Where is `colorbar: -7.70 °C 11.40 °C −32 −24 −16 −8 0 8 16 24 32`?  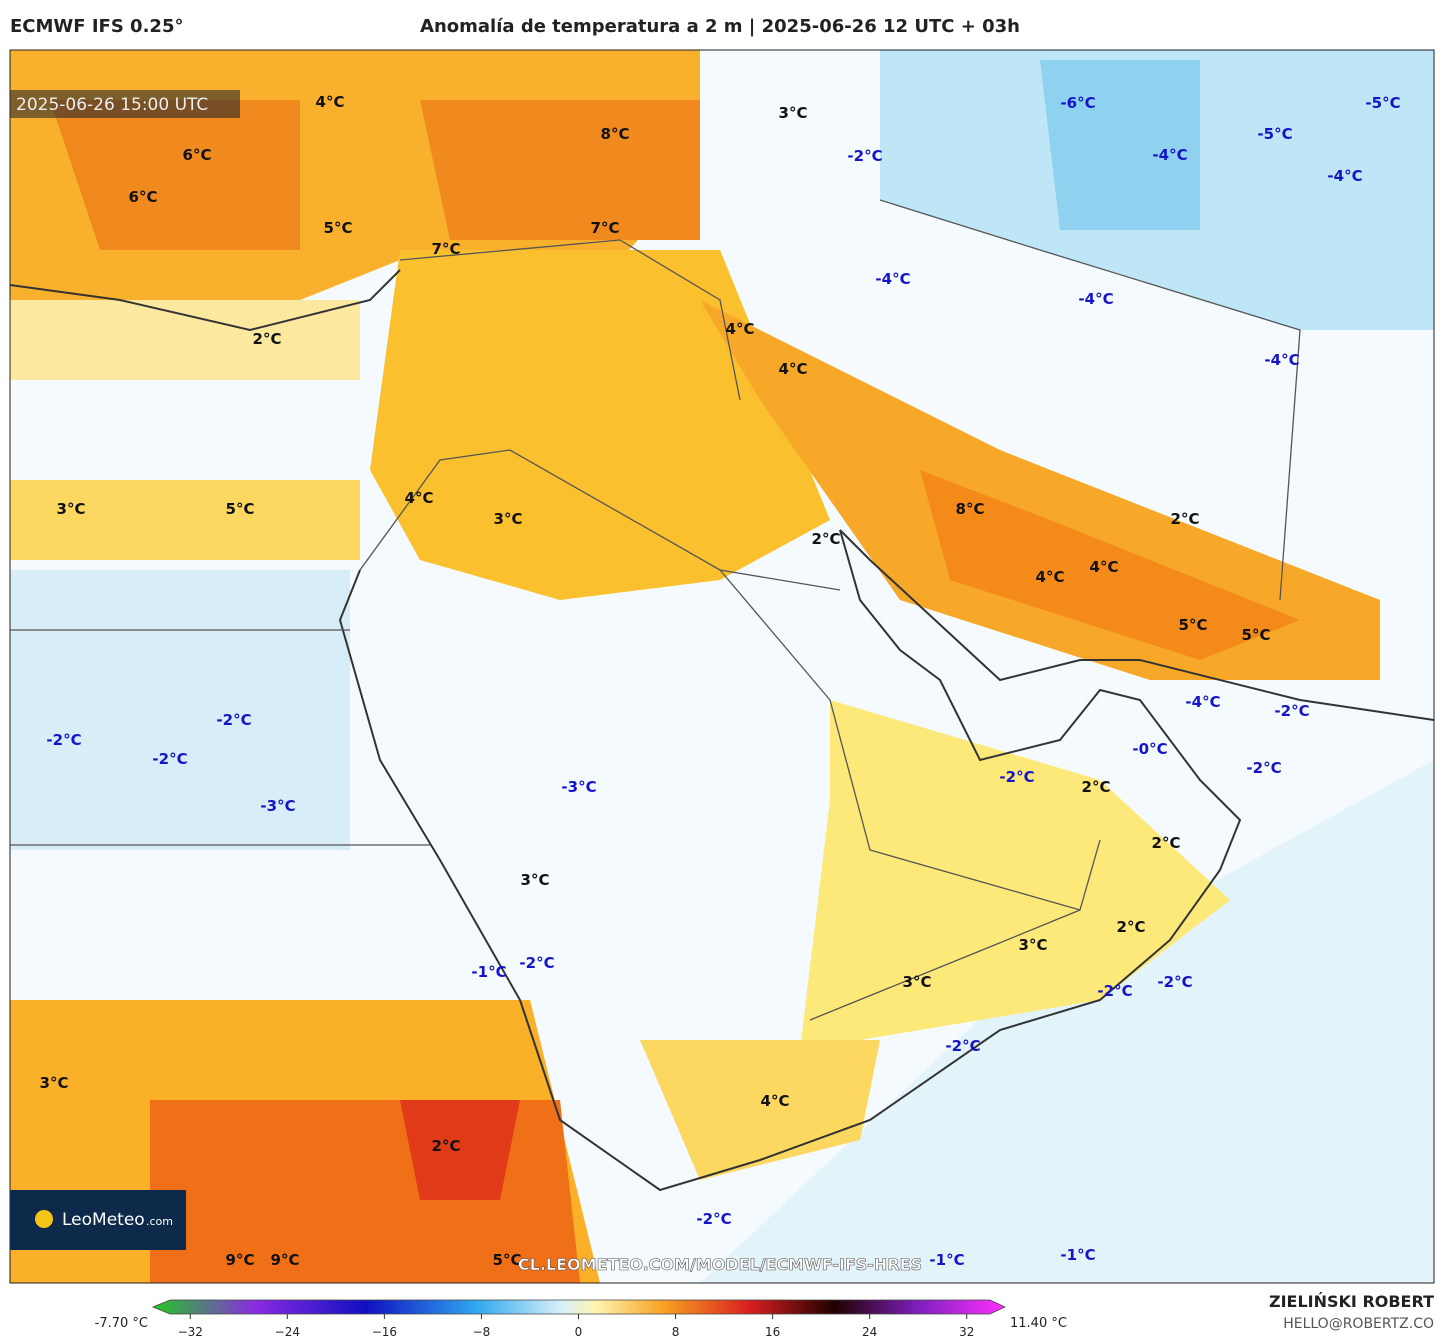
colorbar: -7.70 °C 11.40 °C −32 −24 −16 −8 0 8 16 24 32 is located at coordinates (581, 1319).